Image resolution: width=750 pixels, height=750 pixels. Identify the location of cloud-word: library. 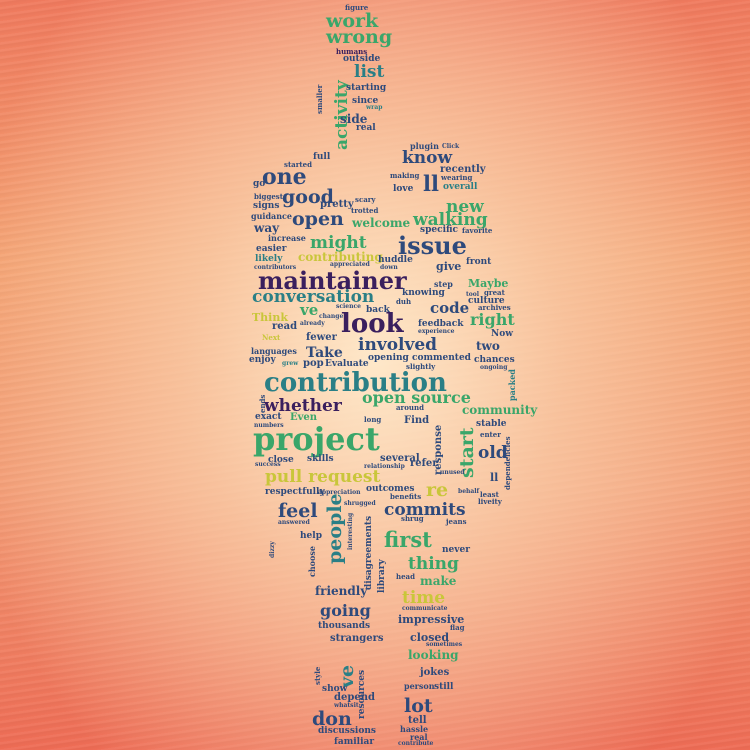
(382, 576).